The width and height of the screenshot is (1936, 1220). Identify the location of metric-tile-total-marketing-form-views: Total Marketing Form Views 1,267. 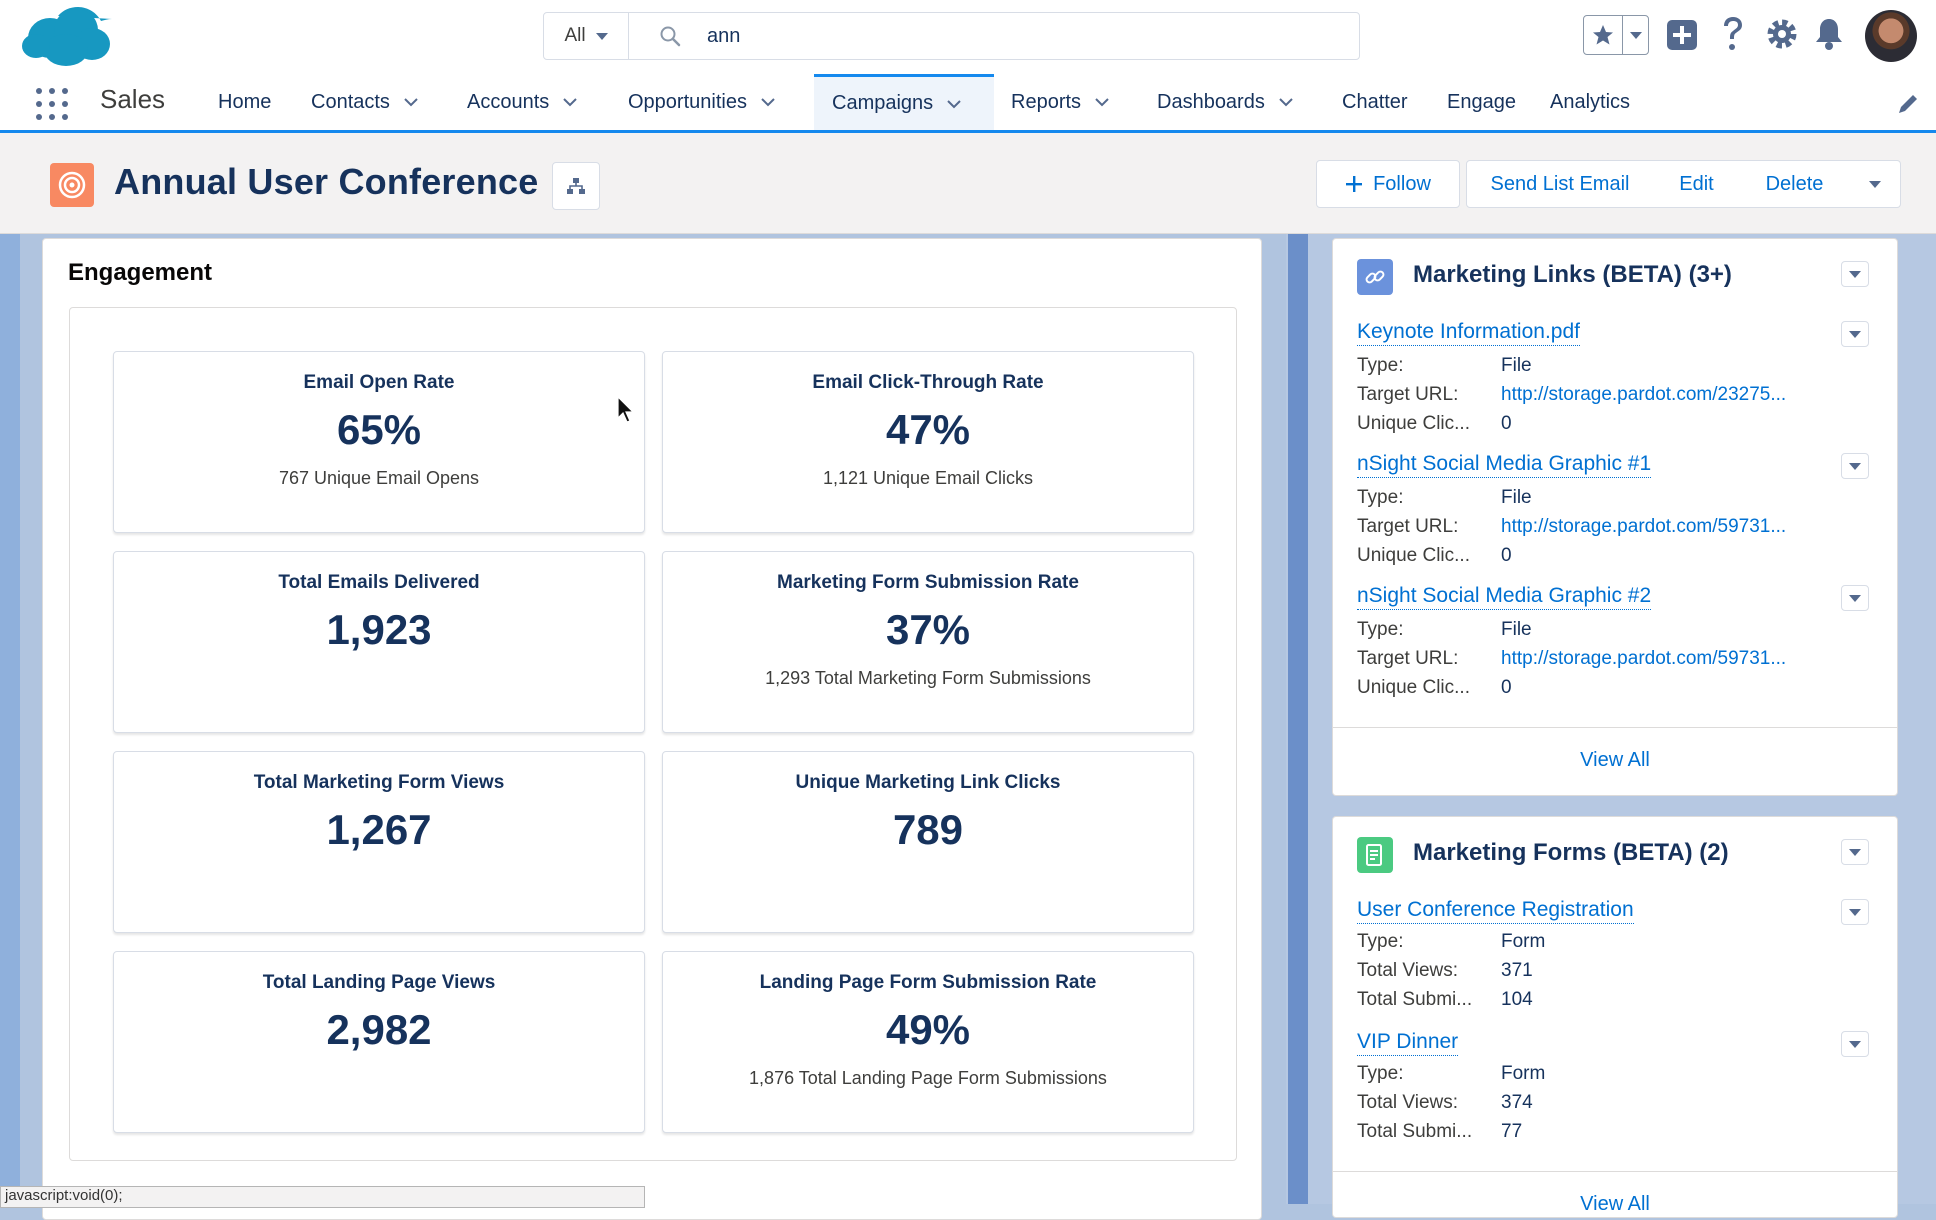
(379, 842).